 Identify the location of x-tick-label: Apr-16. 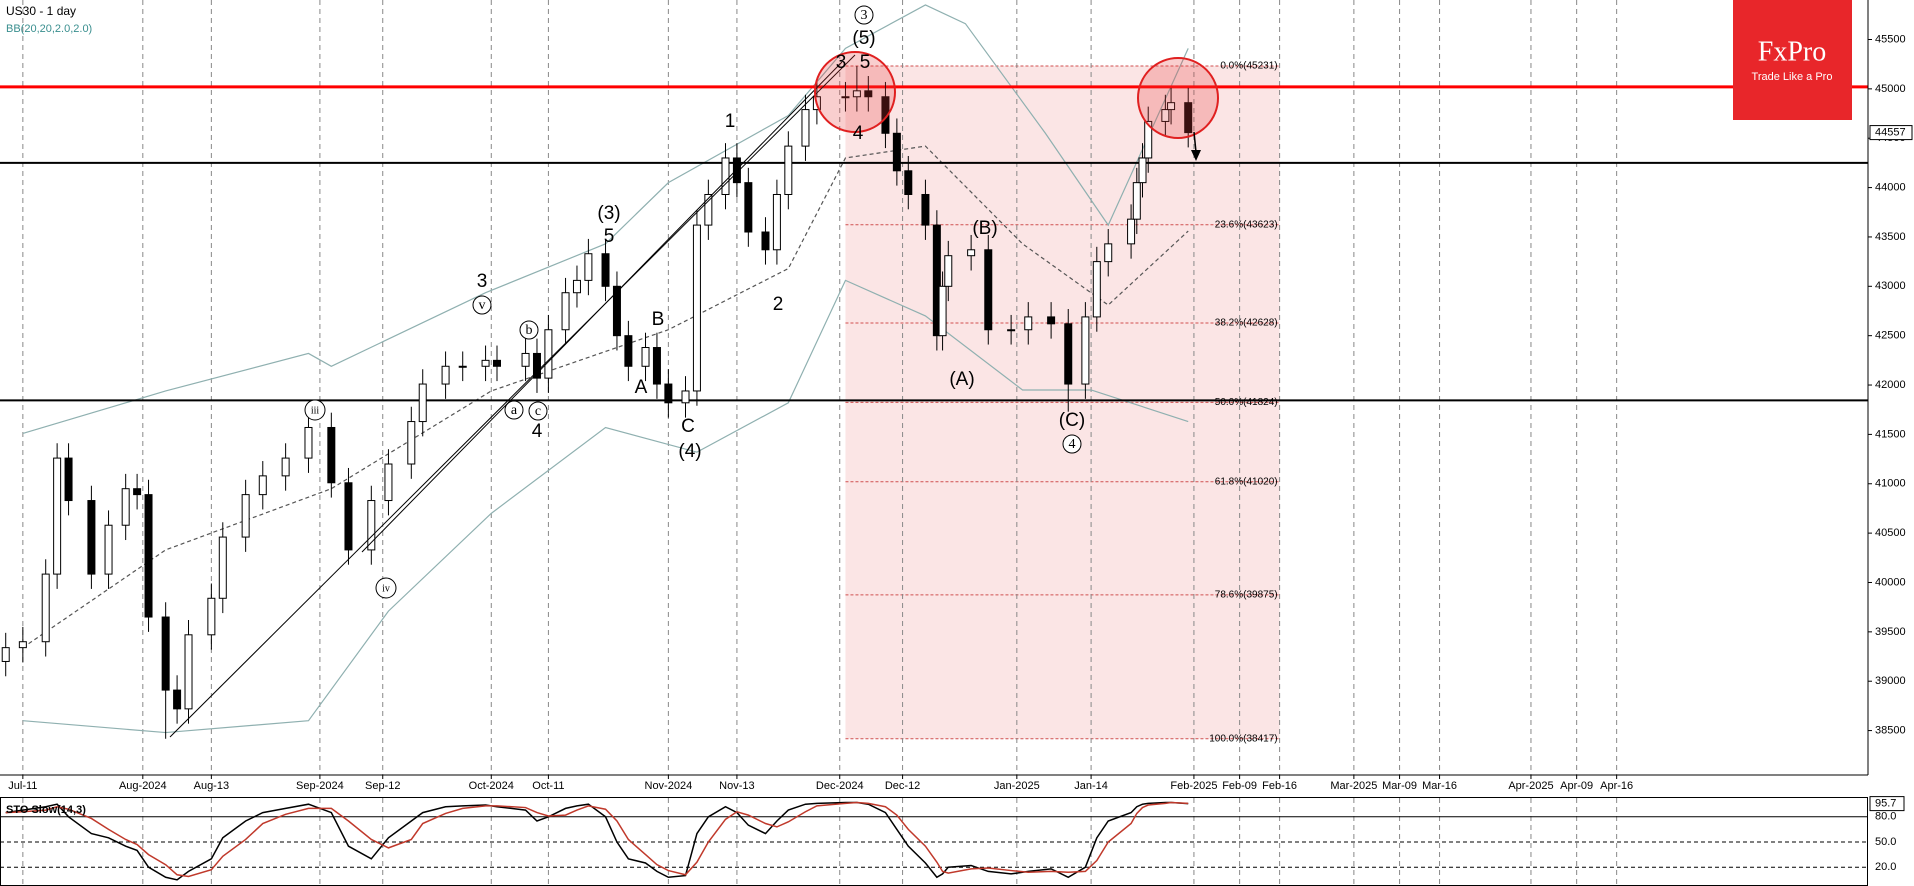
(1616, 786).